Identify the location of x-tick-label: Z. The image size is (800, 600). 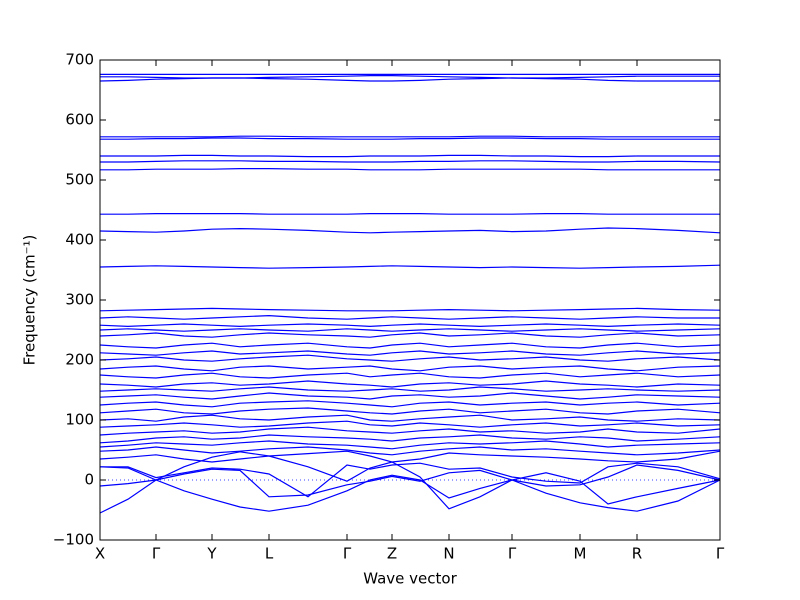
(392, 554).